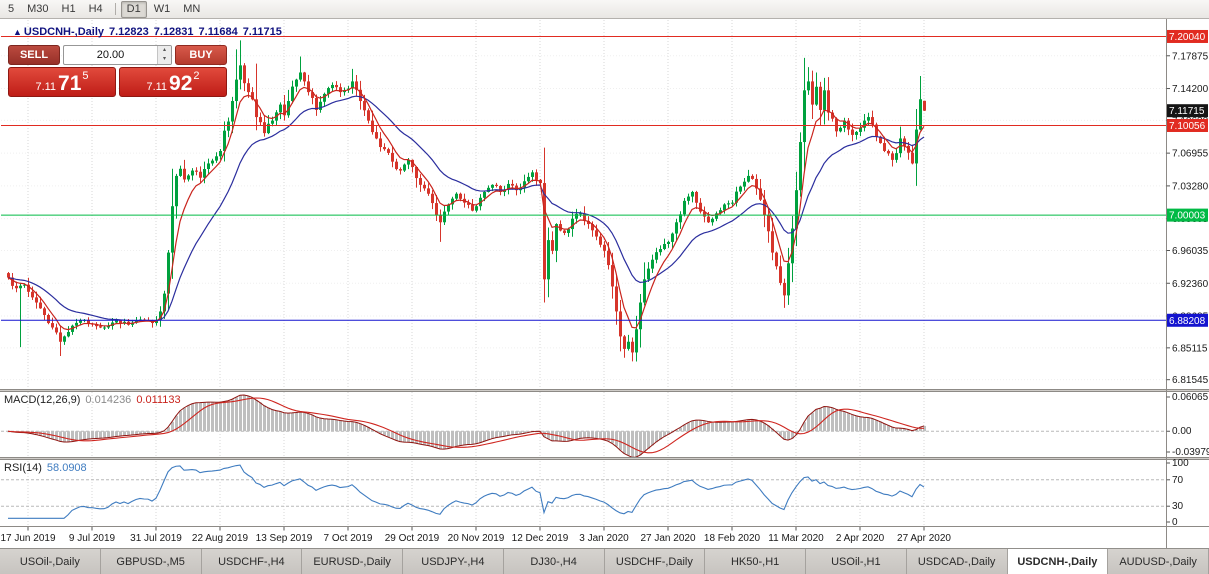  Describe the element at coordinates (856, 561) in the screenshot. I see `chart-tab-usoil-h1: USOil-,H1` at that location.